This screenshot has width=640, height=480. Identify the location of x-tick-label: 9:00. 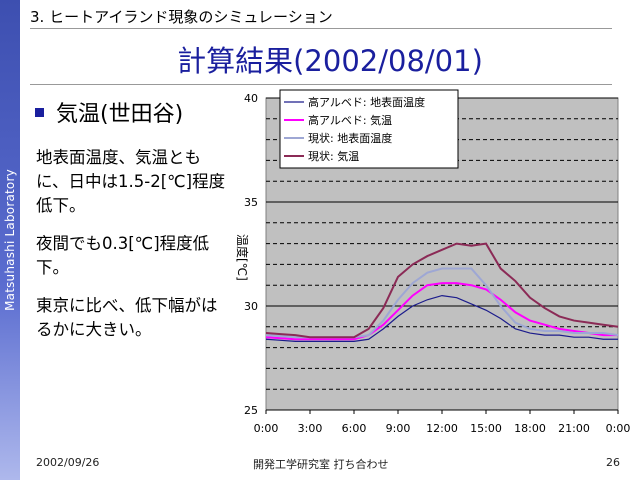
(398, 428).